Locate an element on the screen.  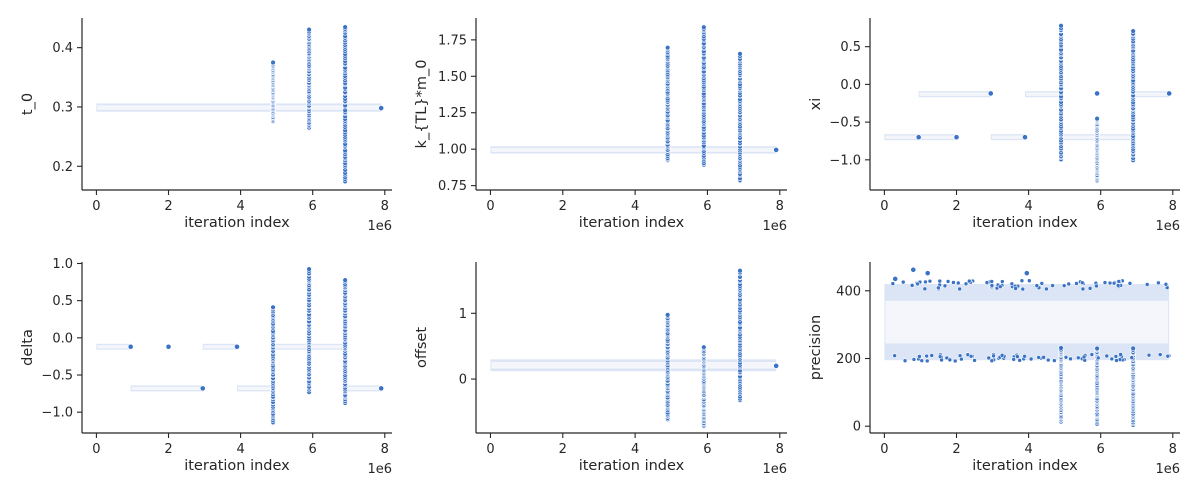
y-tick-label: 200 is located at coordinates (848, 359).